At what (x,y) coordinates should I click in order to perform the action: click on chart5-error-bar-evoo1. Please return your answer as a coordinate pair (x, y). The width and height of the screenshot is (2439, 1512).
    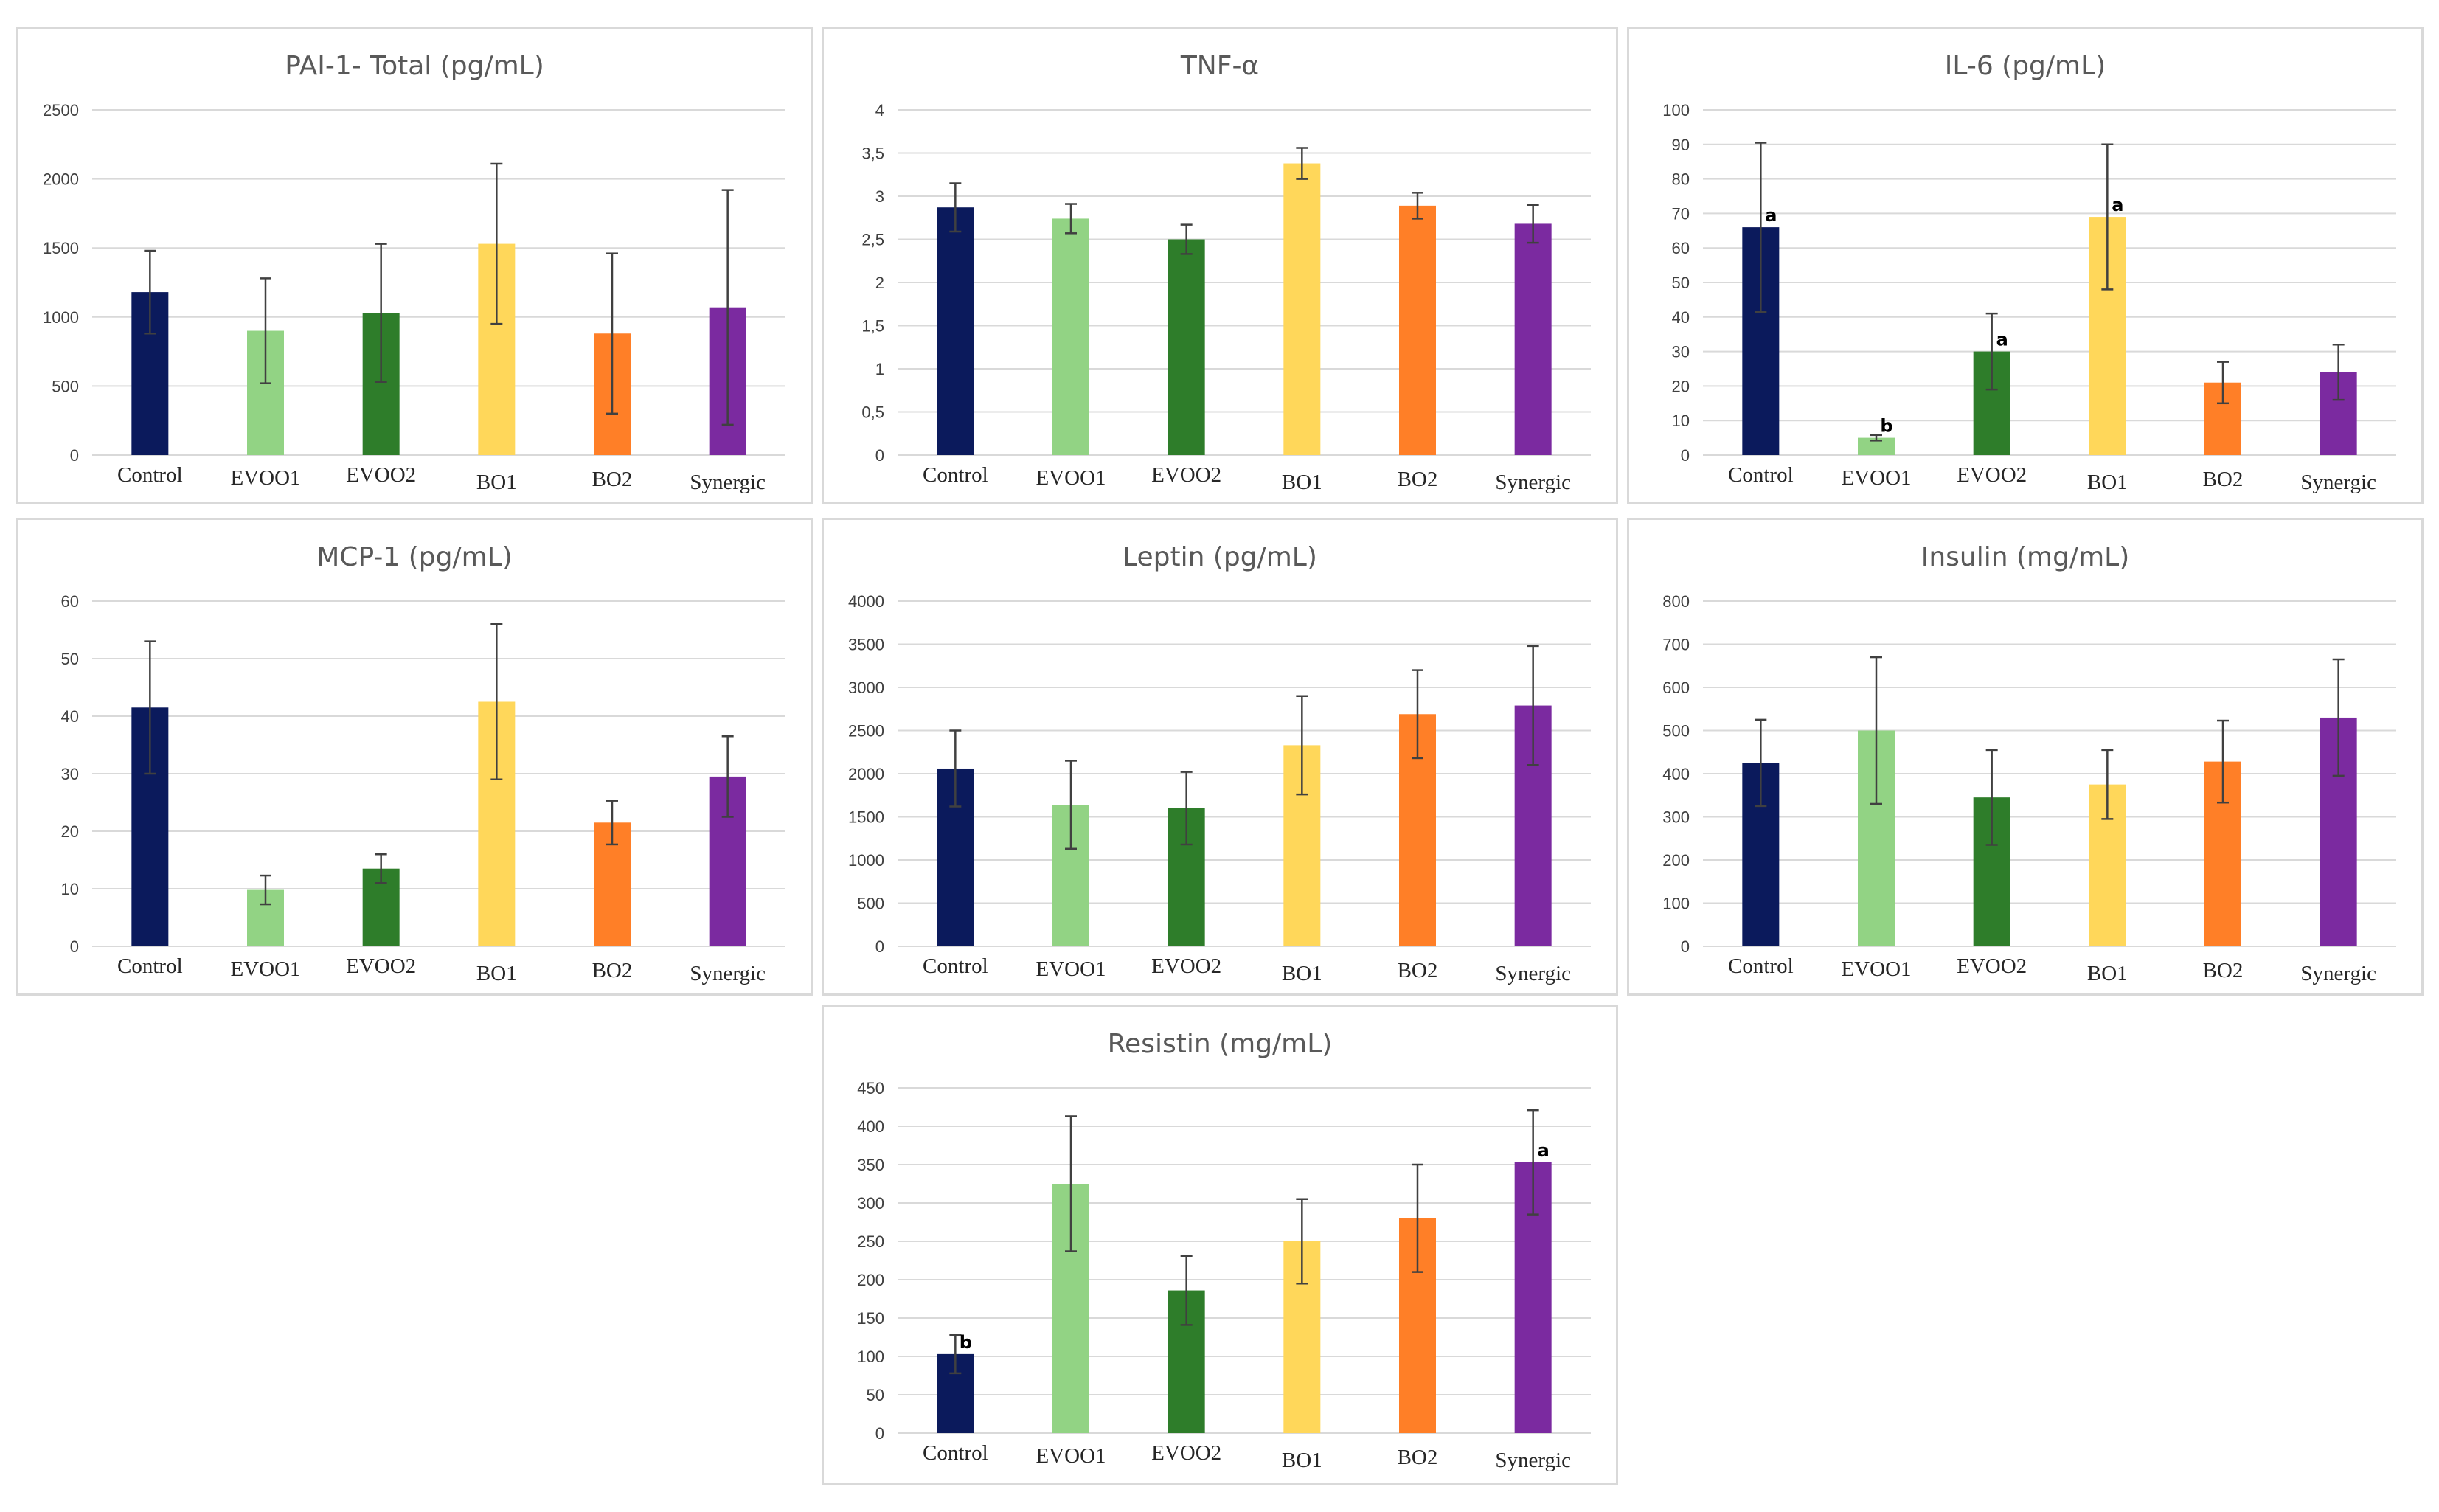
    Looking at the image, I should click on (1876, 730).